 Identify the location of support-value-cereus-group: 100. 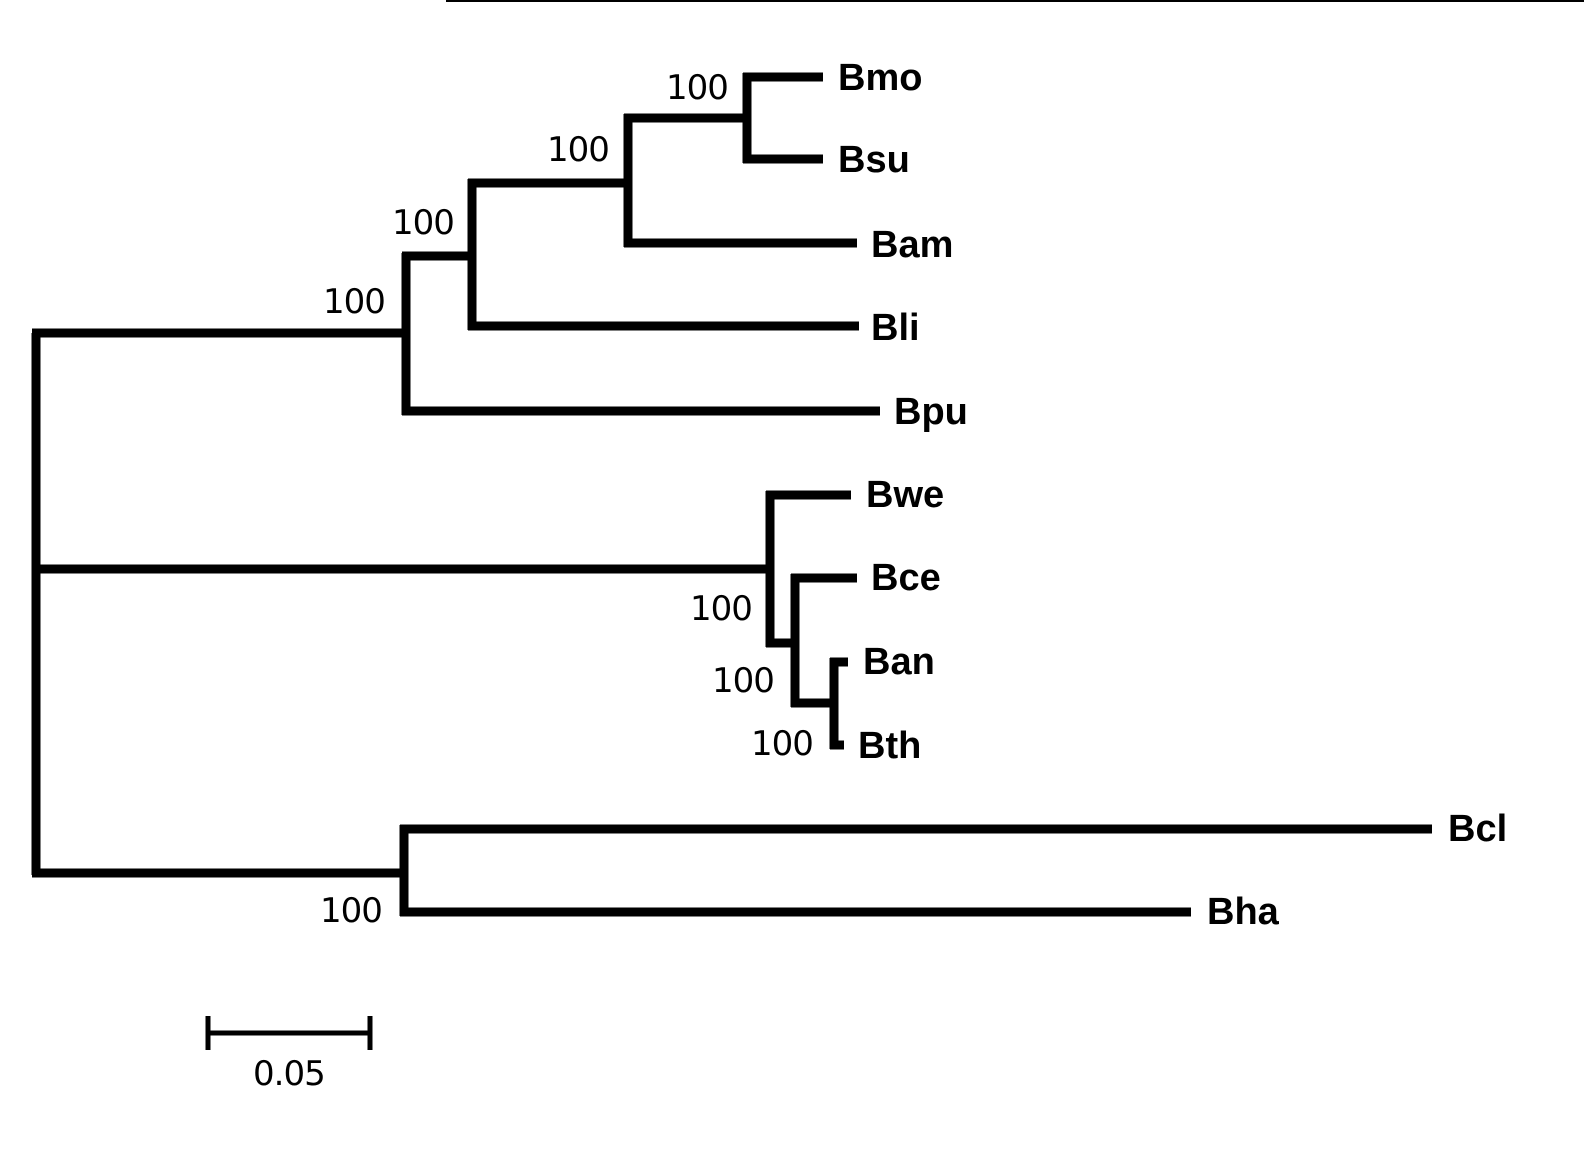
(721, 609).